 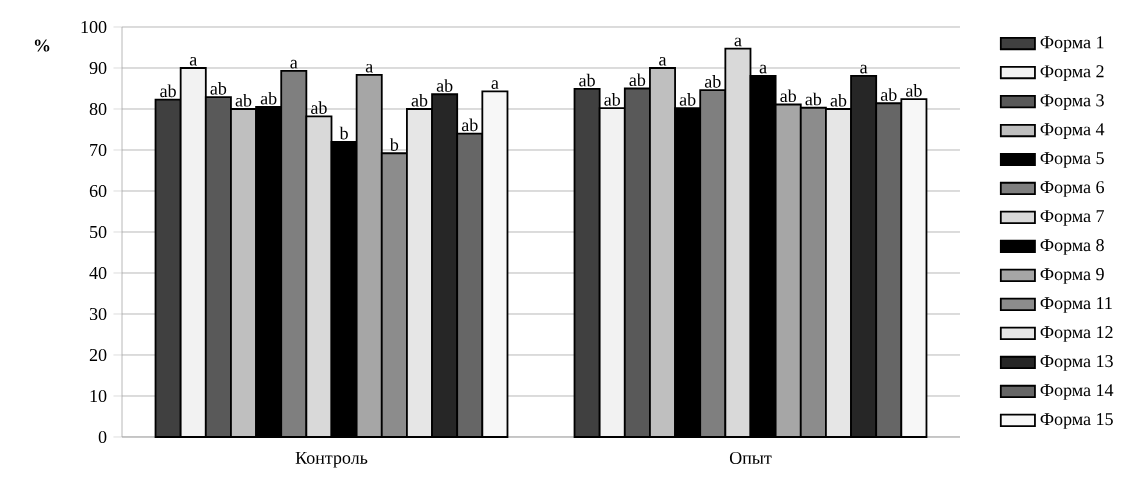 What do you see at coordinates (1072, 44) in the screenshot?
I see `legend-label: Форма 1` at bounding box center [1072, 44].